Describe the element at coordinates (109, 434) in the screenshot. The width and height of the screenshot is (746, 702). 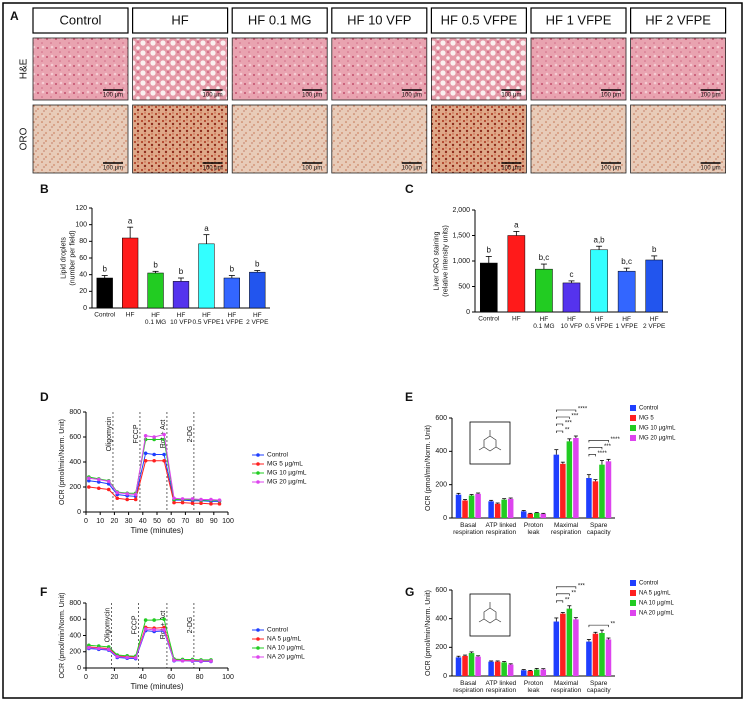
I see `injection-label: Oligomycin` at that location.